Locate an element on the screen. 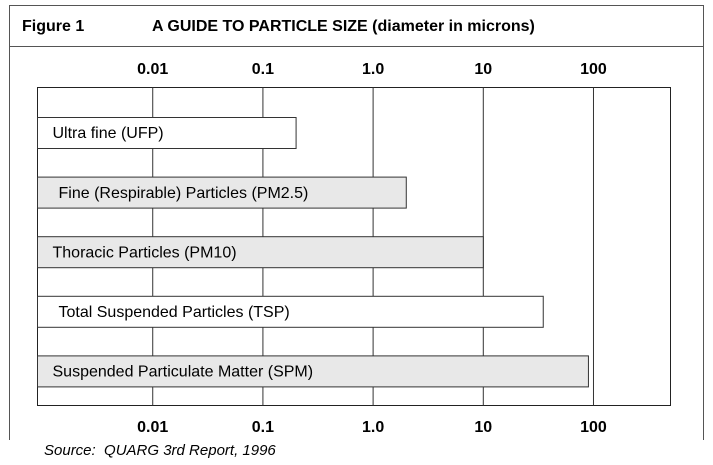 This screenshot has height=465, width=713. bar-label: Total Suspended Particles (TSP) is located at coordinates (174, 312).